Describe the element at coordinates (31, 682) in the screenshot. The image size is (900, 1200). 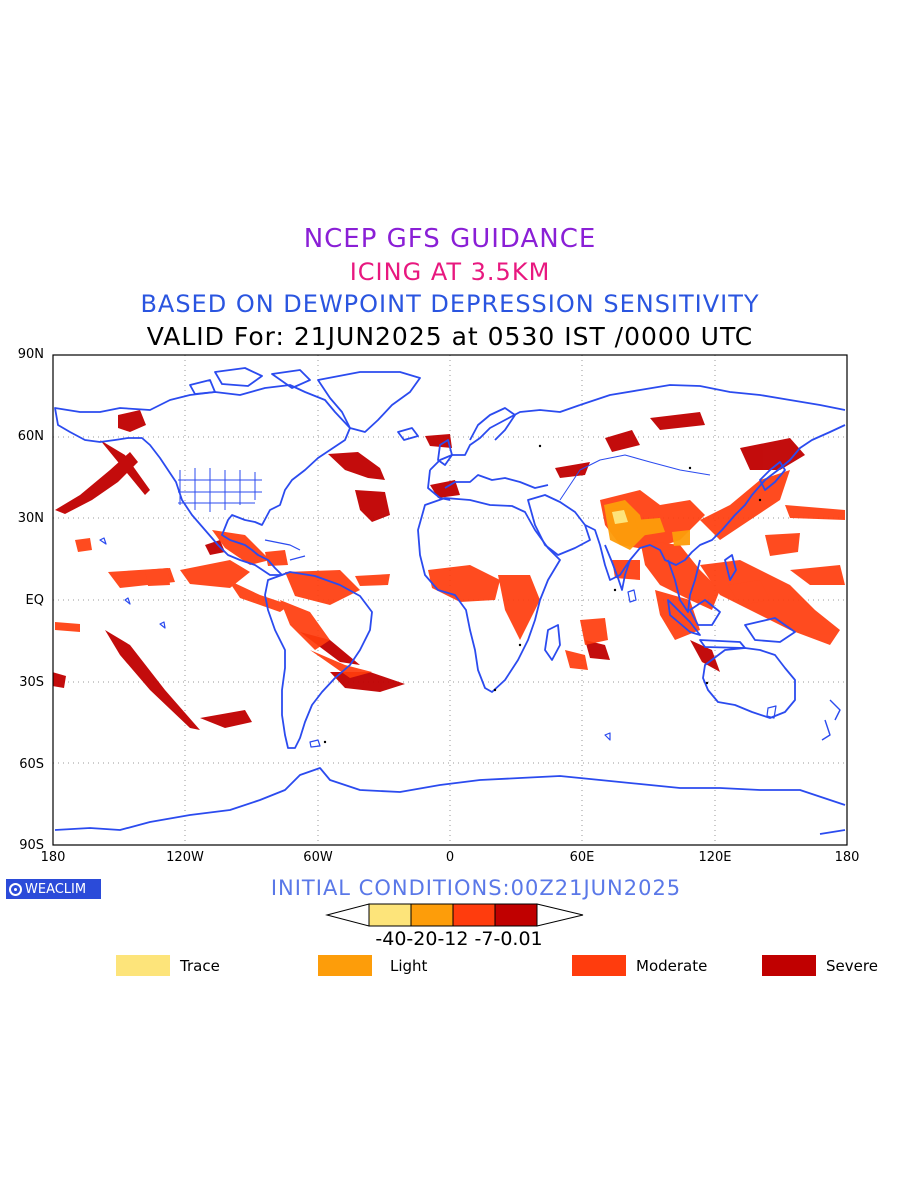
I see `lat-label-30s: 30S` at that location.